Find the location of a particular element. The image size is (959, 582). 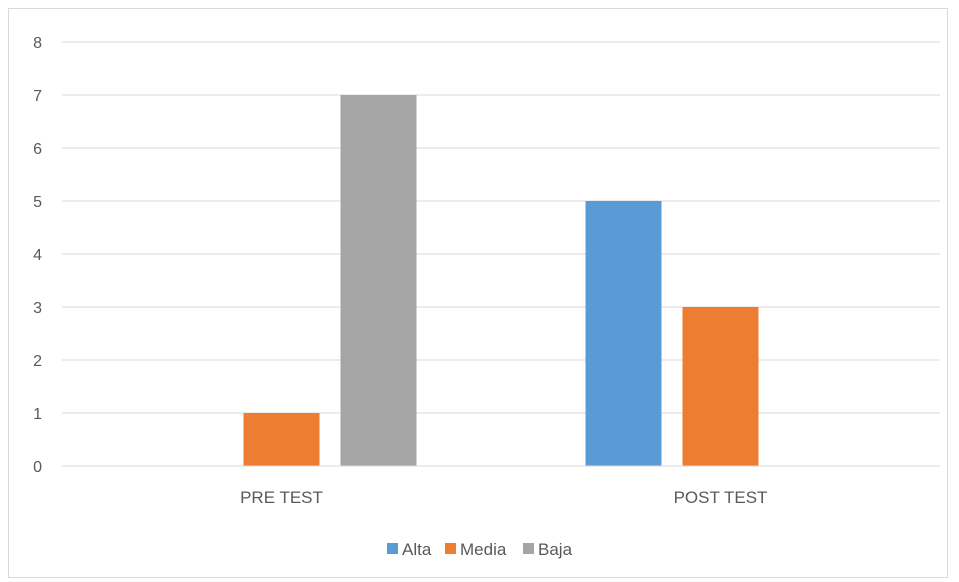

x-axis-categories: PRE TEST POST TEST is located at coordinates (503, 497).